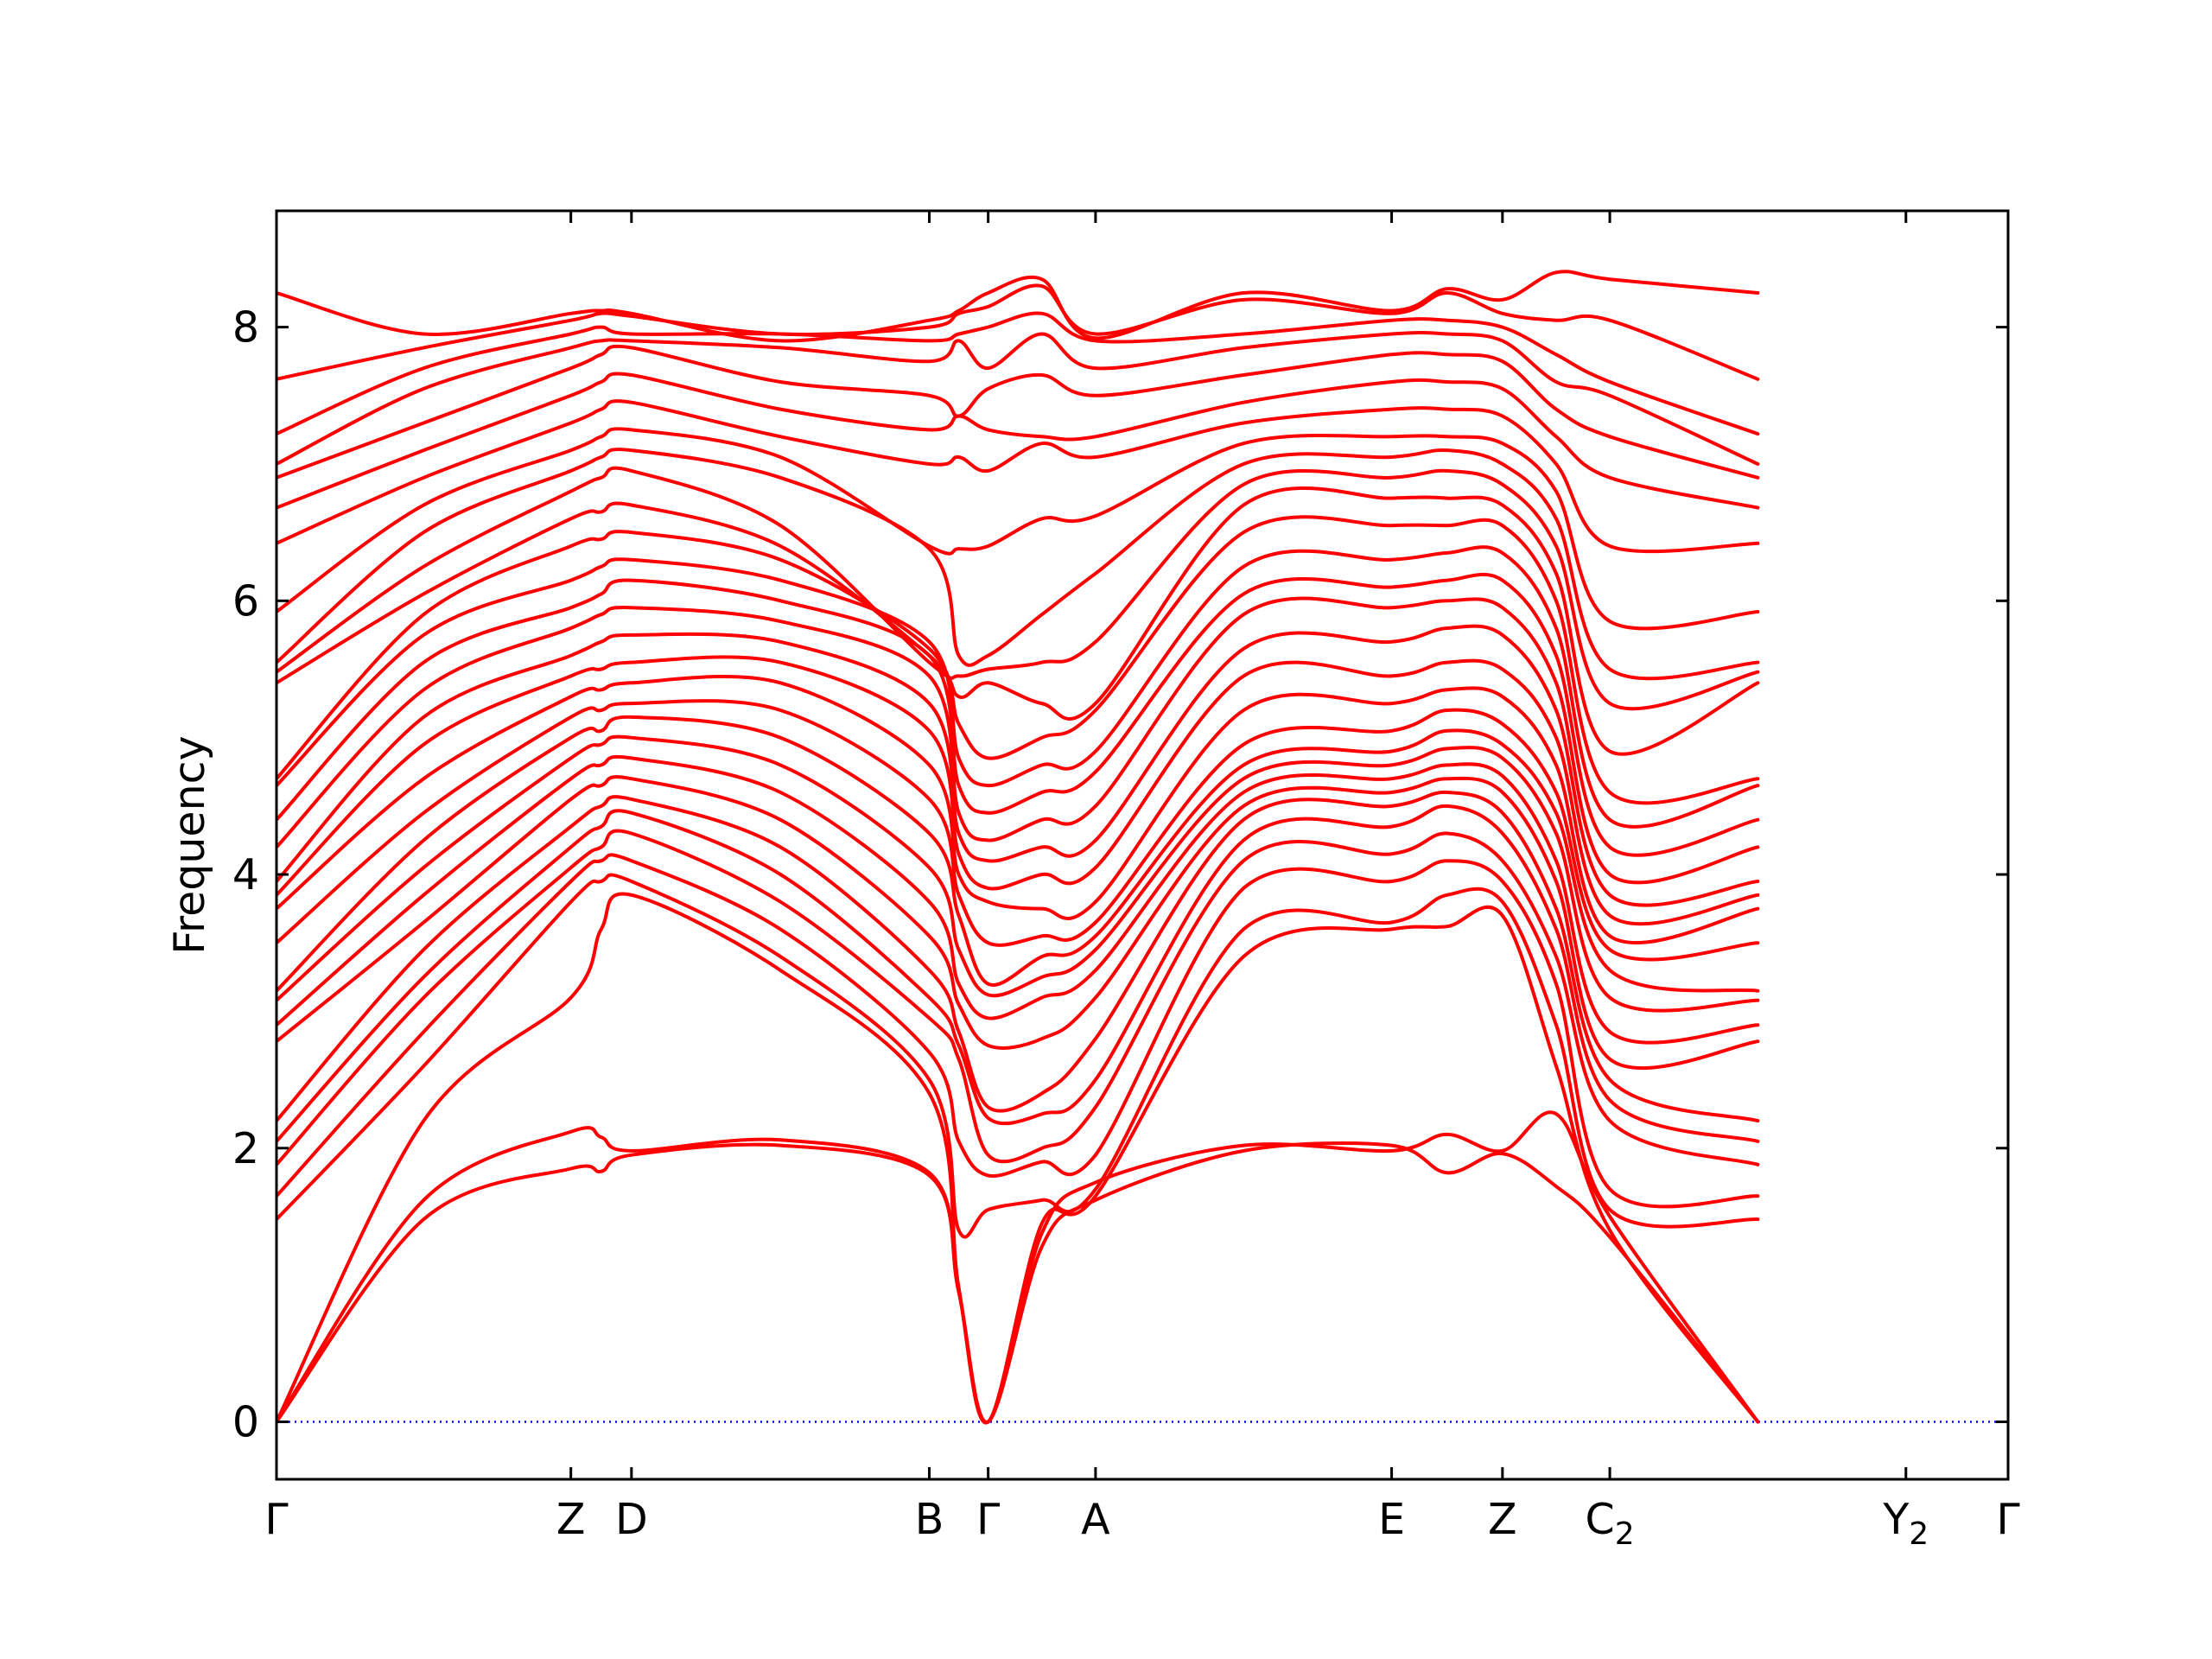  Describe the element at coordinates (189, 844) in the screenshot. I see `y-axis-label: Frequency` at that location.